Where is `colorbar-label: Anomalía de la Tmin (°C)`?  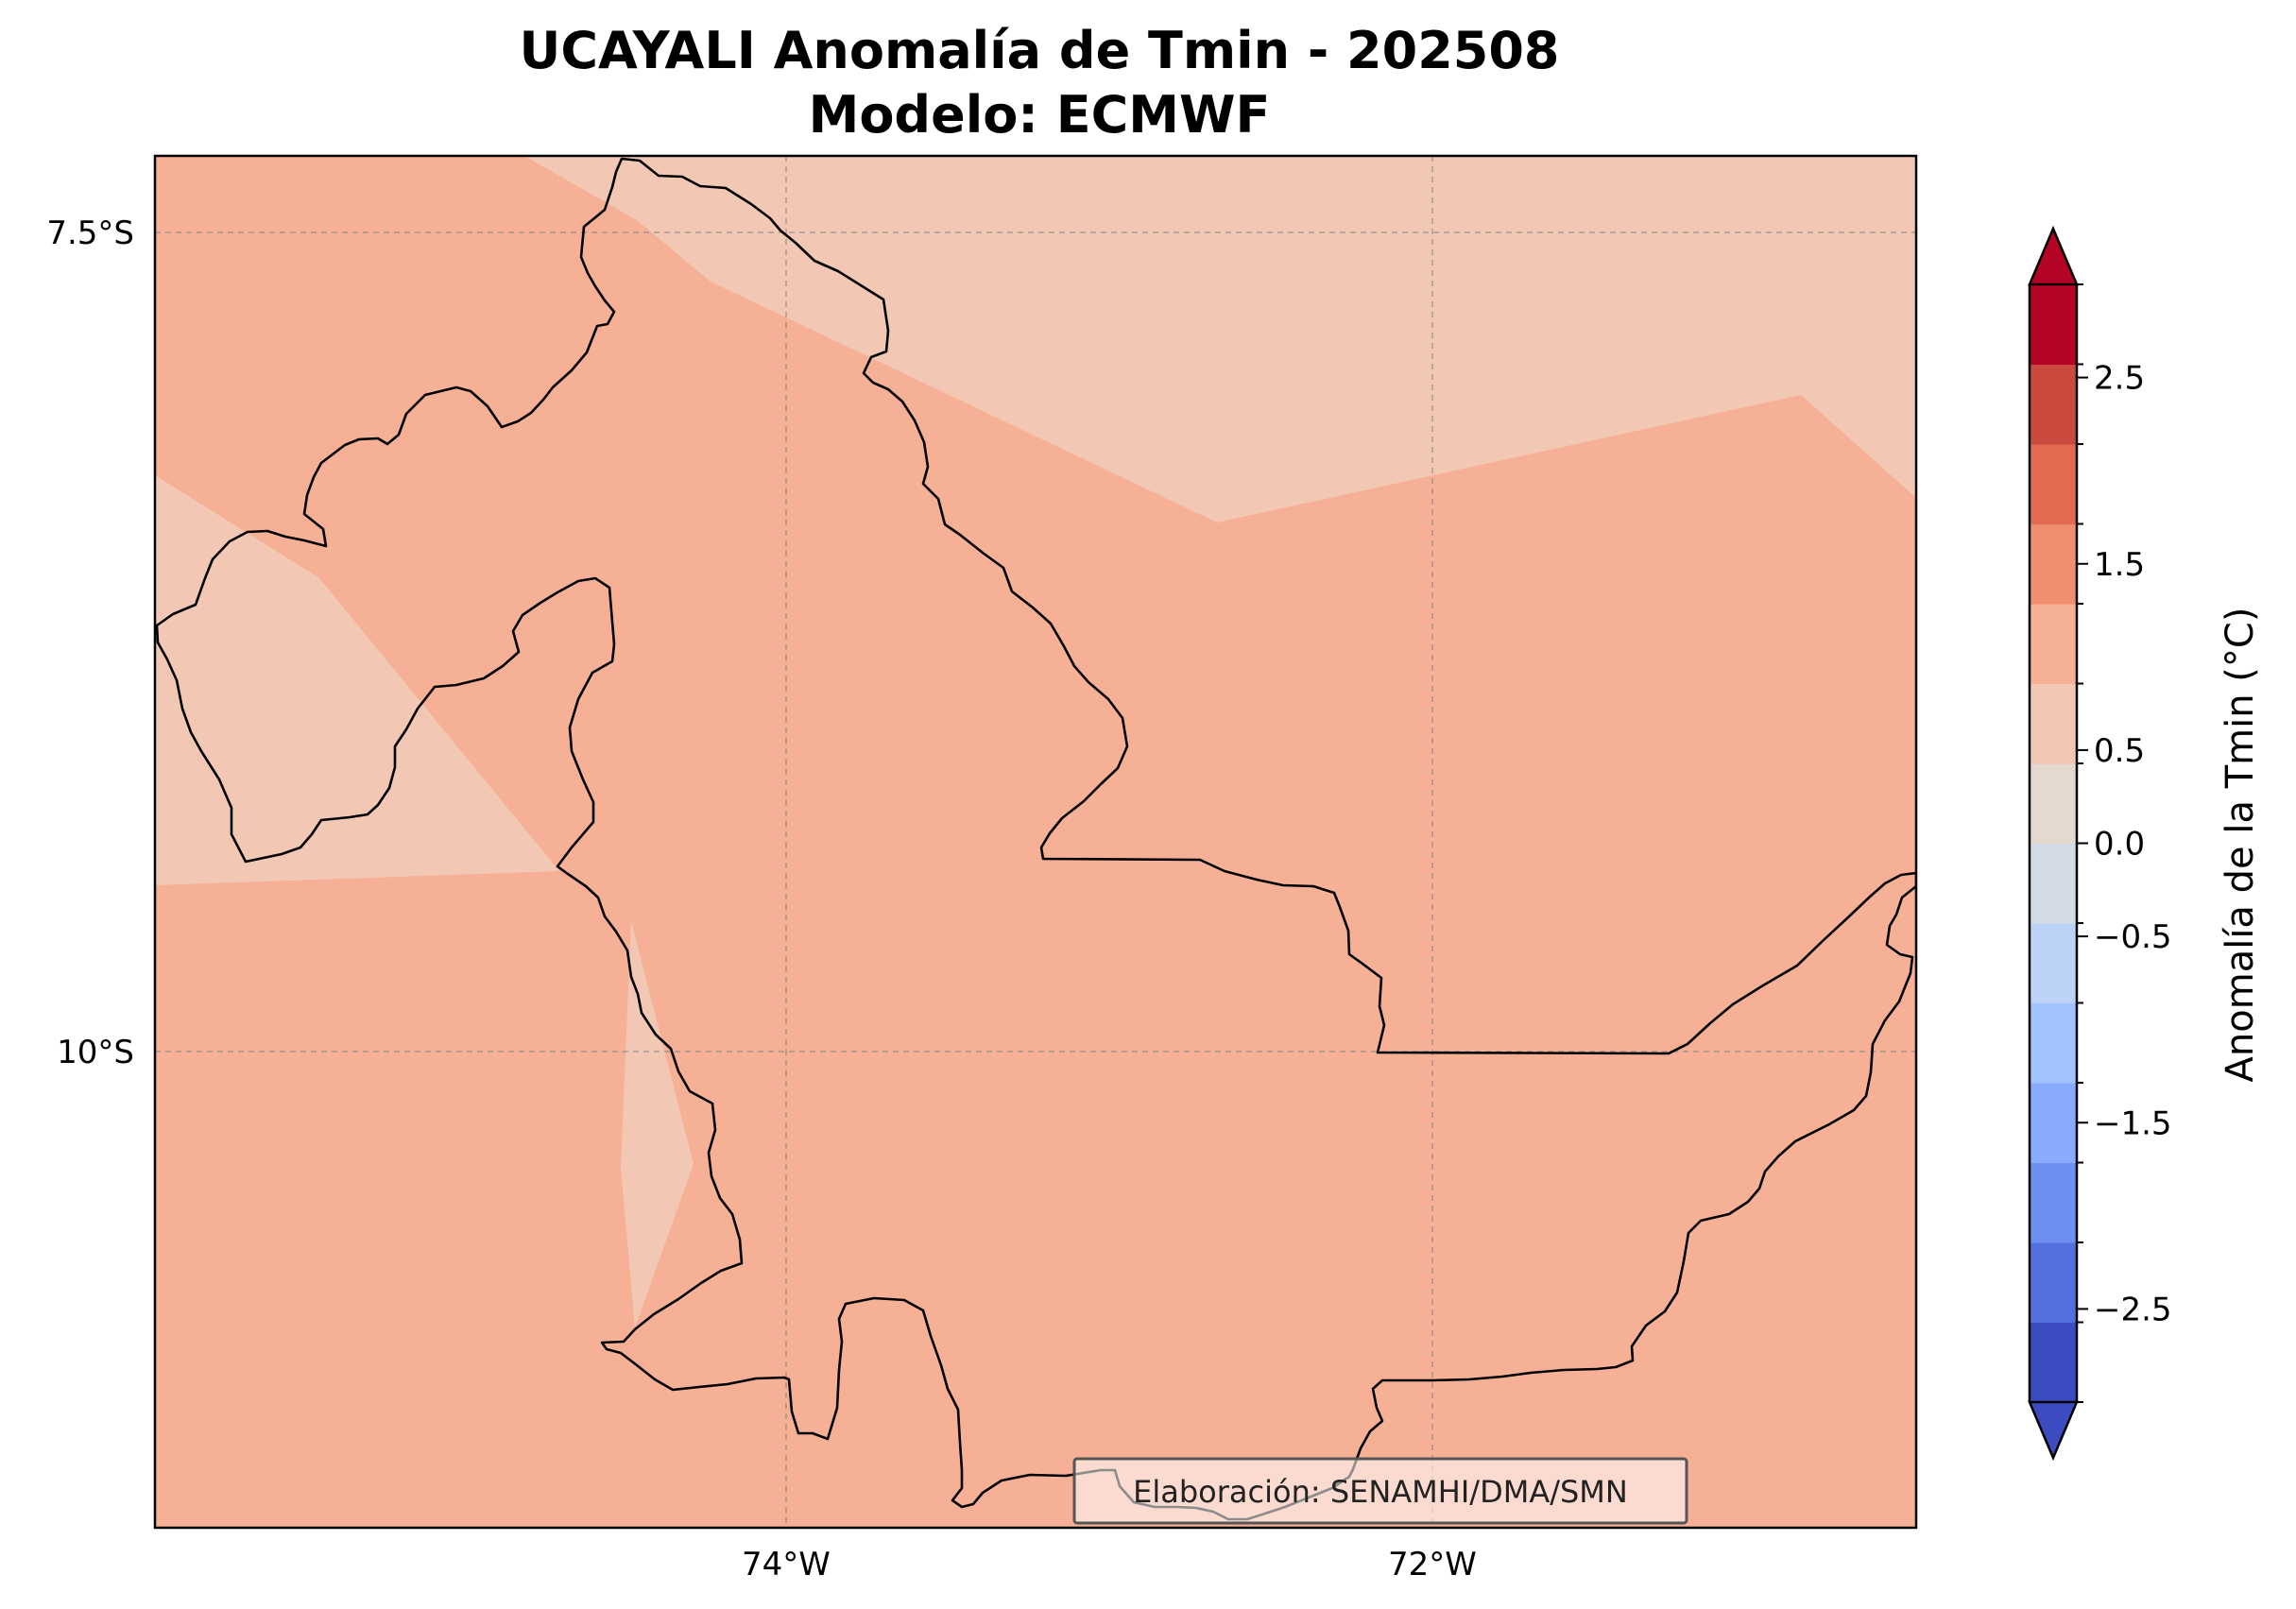 colorbar-label: Anomalía de la Tmin (°C) is located at coordinates (2240, 845).